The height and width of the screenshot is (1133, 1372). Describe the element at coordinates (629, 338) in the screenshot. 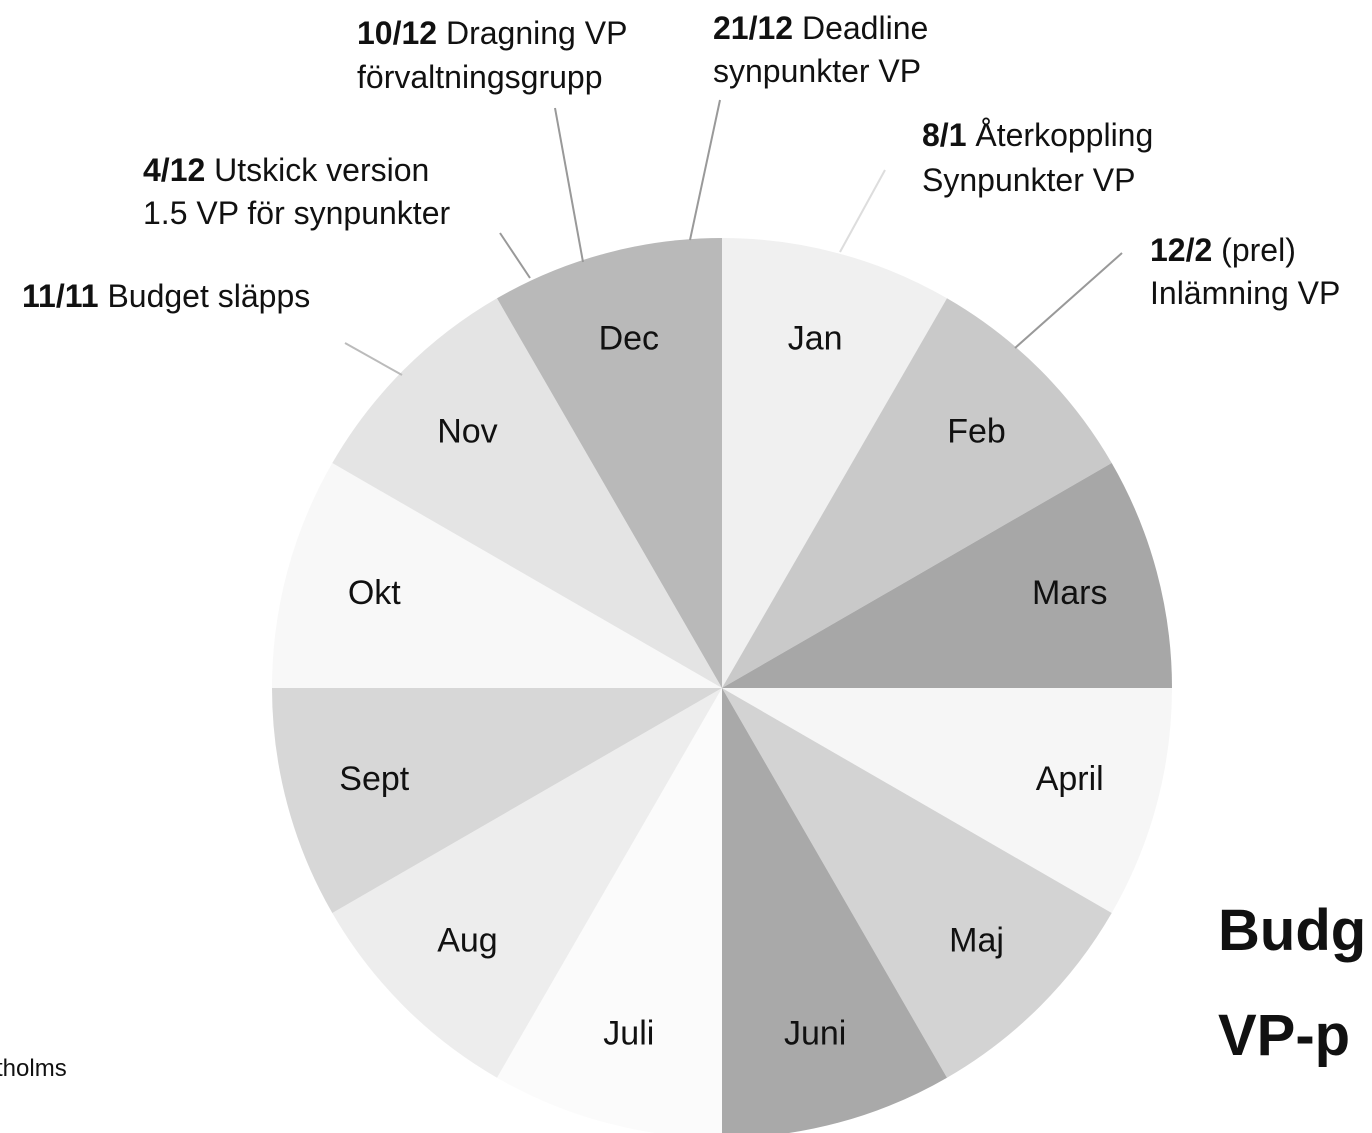

I see `slice-label: Dec` at that location.